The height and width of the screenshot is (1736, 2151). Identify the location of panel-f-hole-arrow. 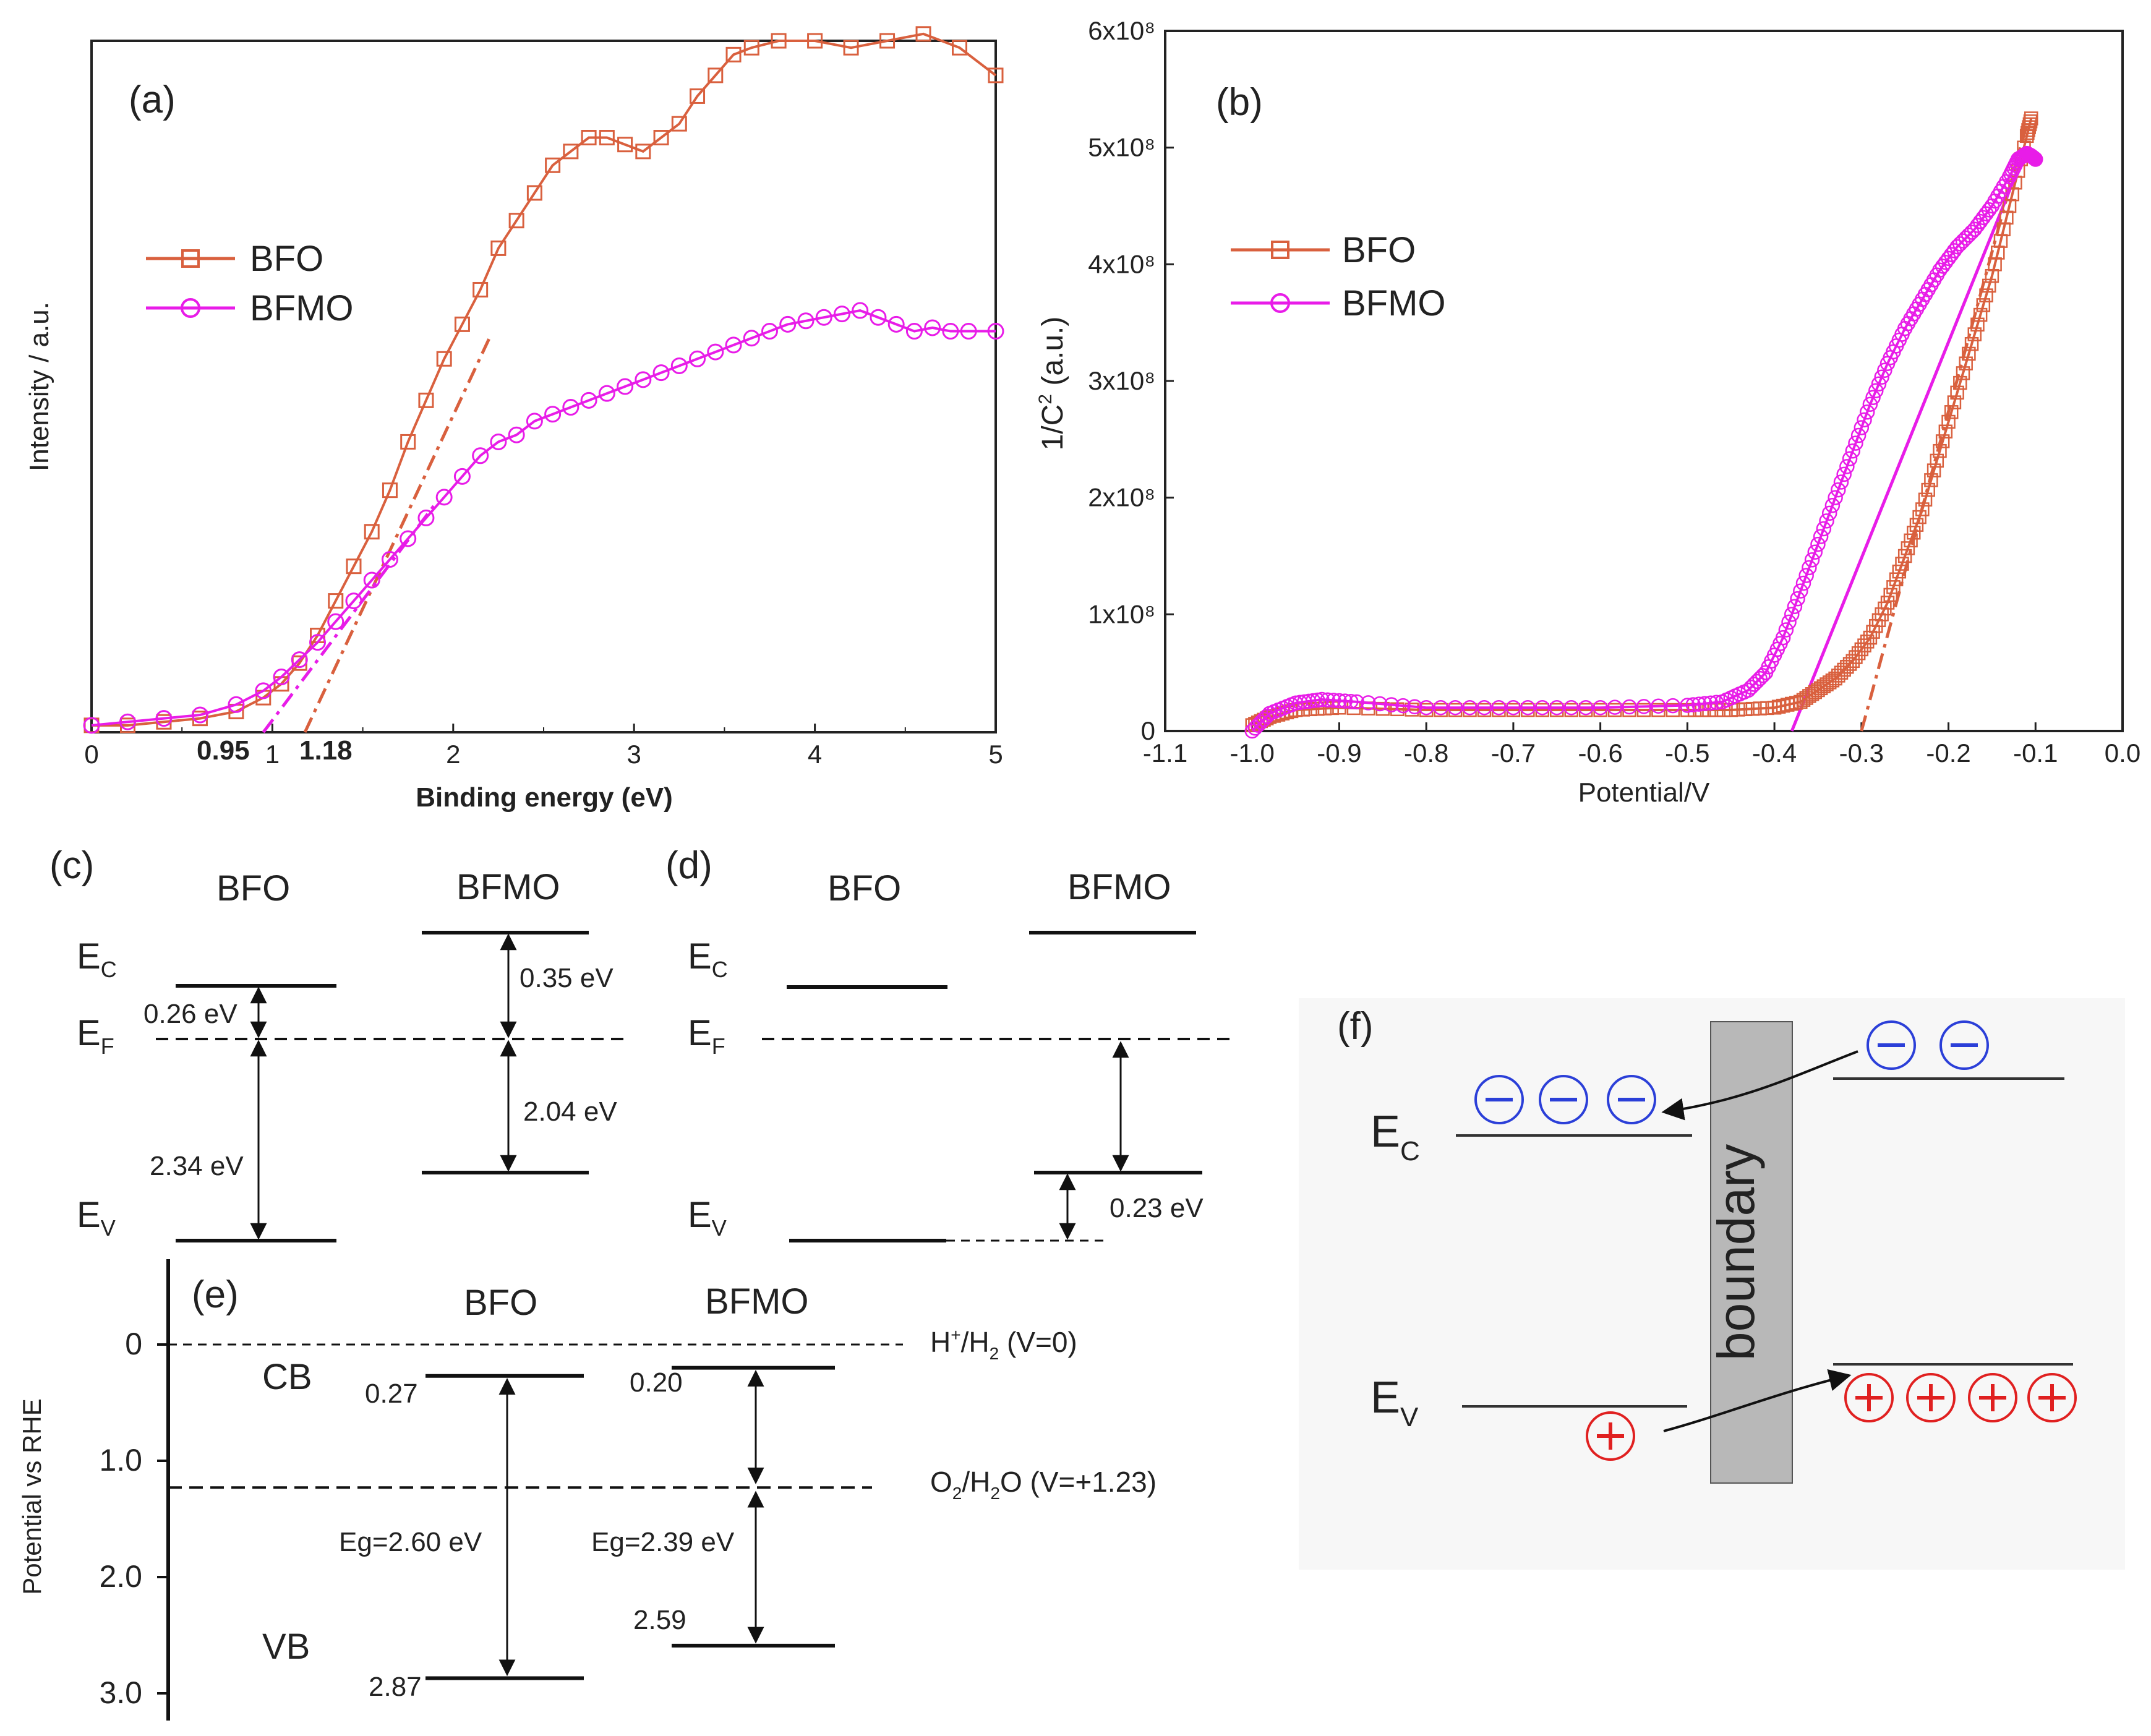
(1757, 1400).